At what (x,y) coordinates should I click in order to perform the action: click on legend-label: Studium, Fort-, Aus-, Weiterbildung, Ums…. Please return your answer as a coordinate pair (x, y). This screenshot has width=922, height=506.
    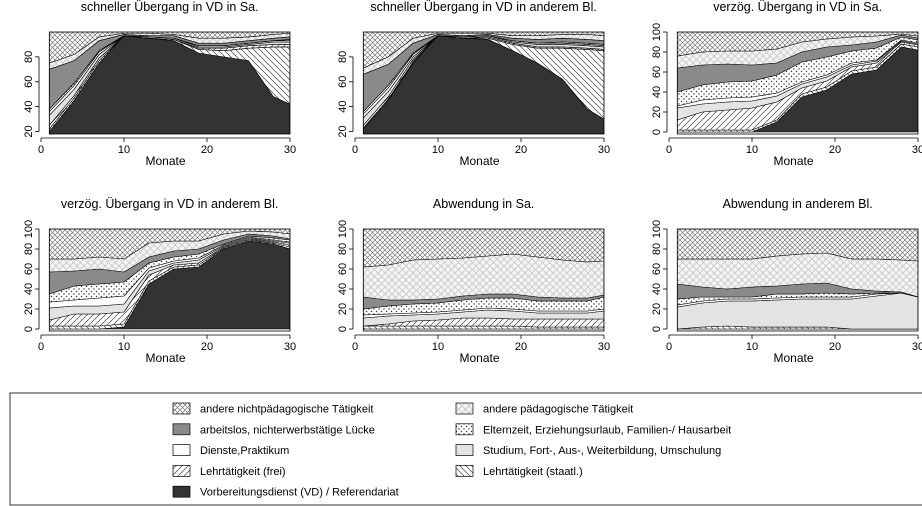
    Looking at the image, I should click on (602, 451).